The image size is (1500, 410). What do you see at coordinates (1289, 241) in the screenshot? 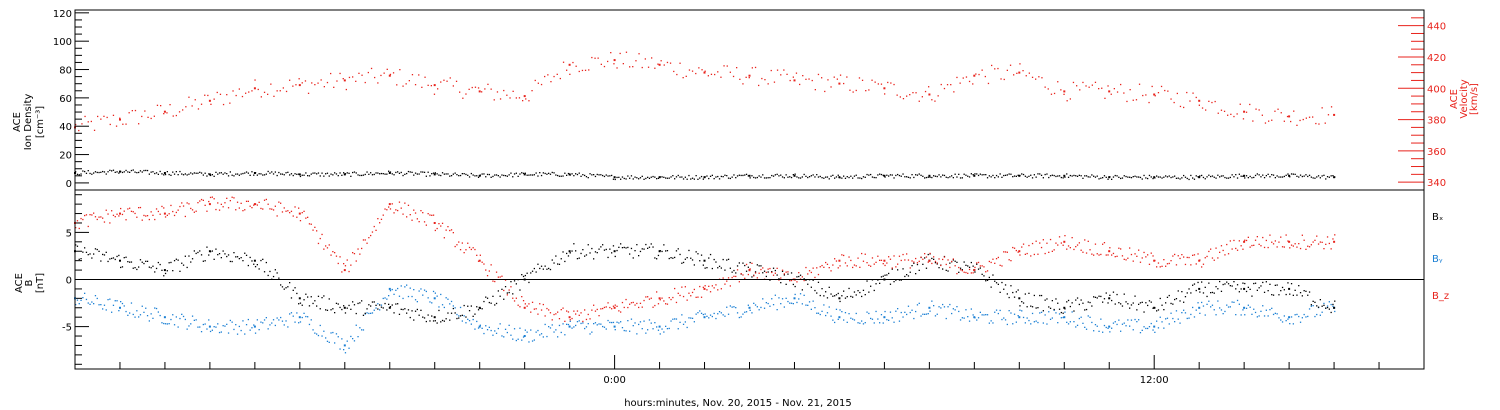
I see `data-point-anchor` at bounding box center [1289, 241].